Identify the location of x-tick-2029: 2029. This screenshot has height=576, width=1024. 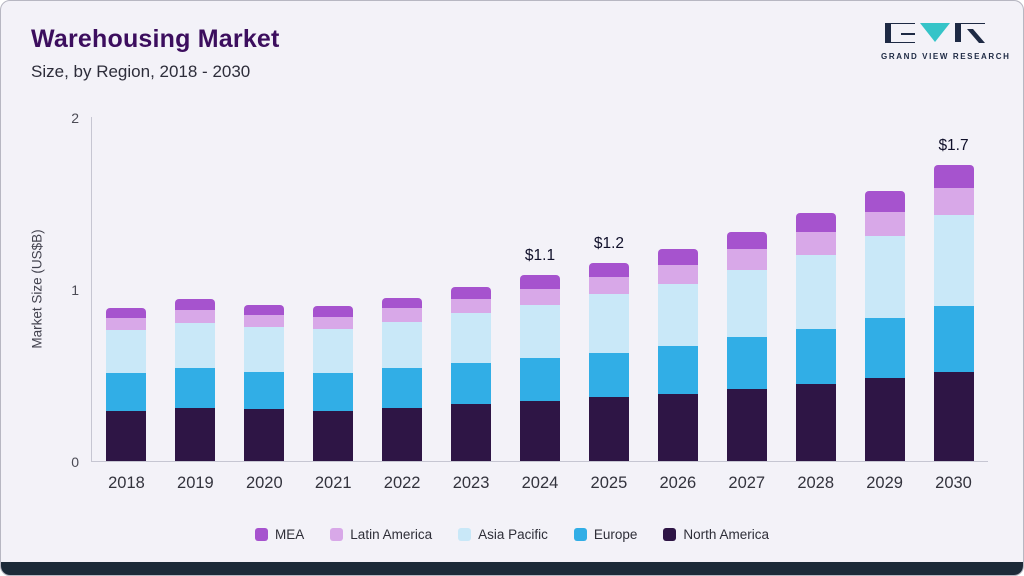
(884, 483).